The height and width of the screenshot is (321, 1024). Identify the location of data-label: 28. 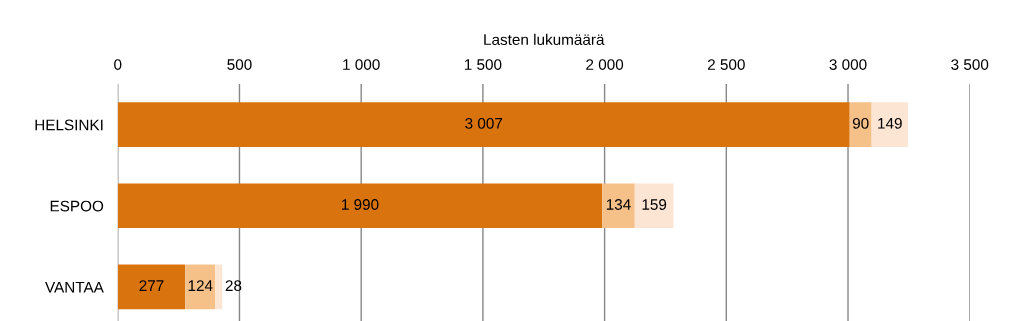
(233, 286).